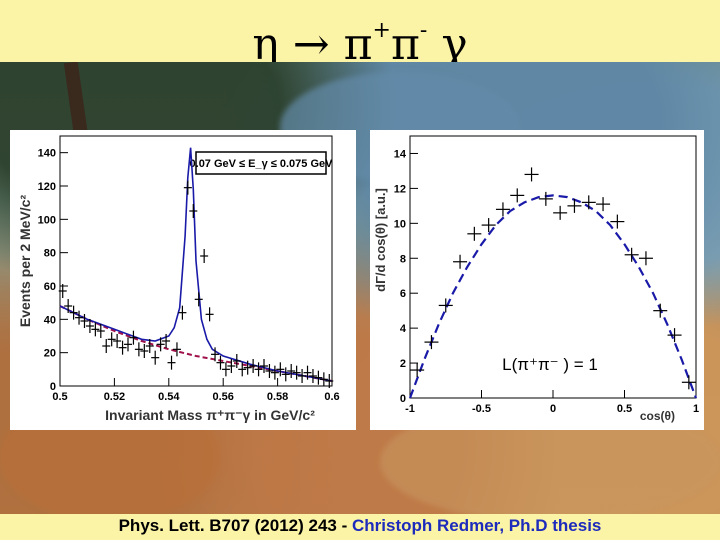 The height and width of the screenshot is (540, 720). What do you see at coordinates (233, 525) in the screenshot?
I see `footer-reference: Phys. Lett. B707 (2012) 243 -` at bounding box center [233, 525].